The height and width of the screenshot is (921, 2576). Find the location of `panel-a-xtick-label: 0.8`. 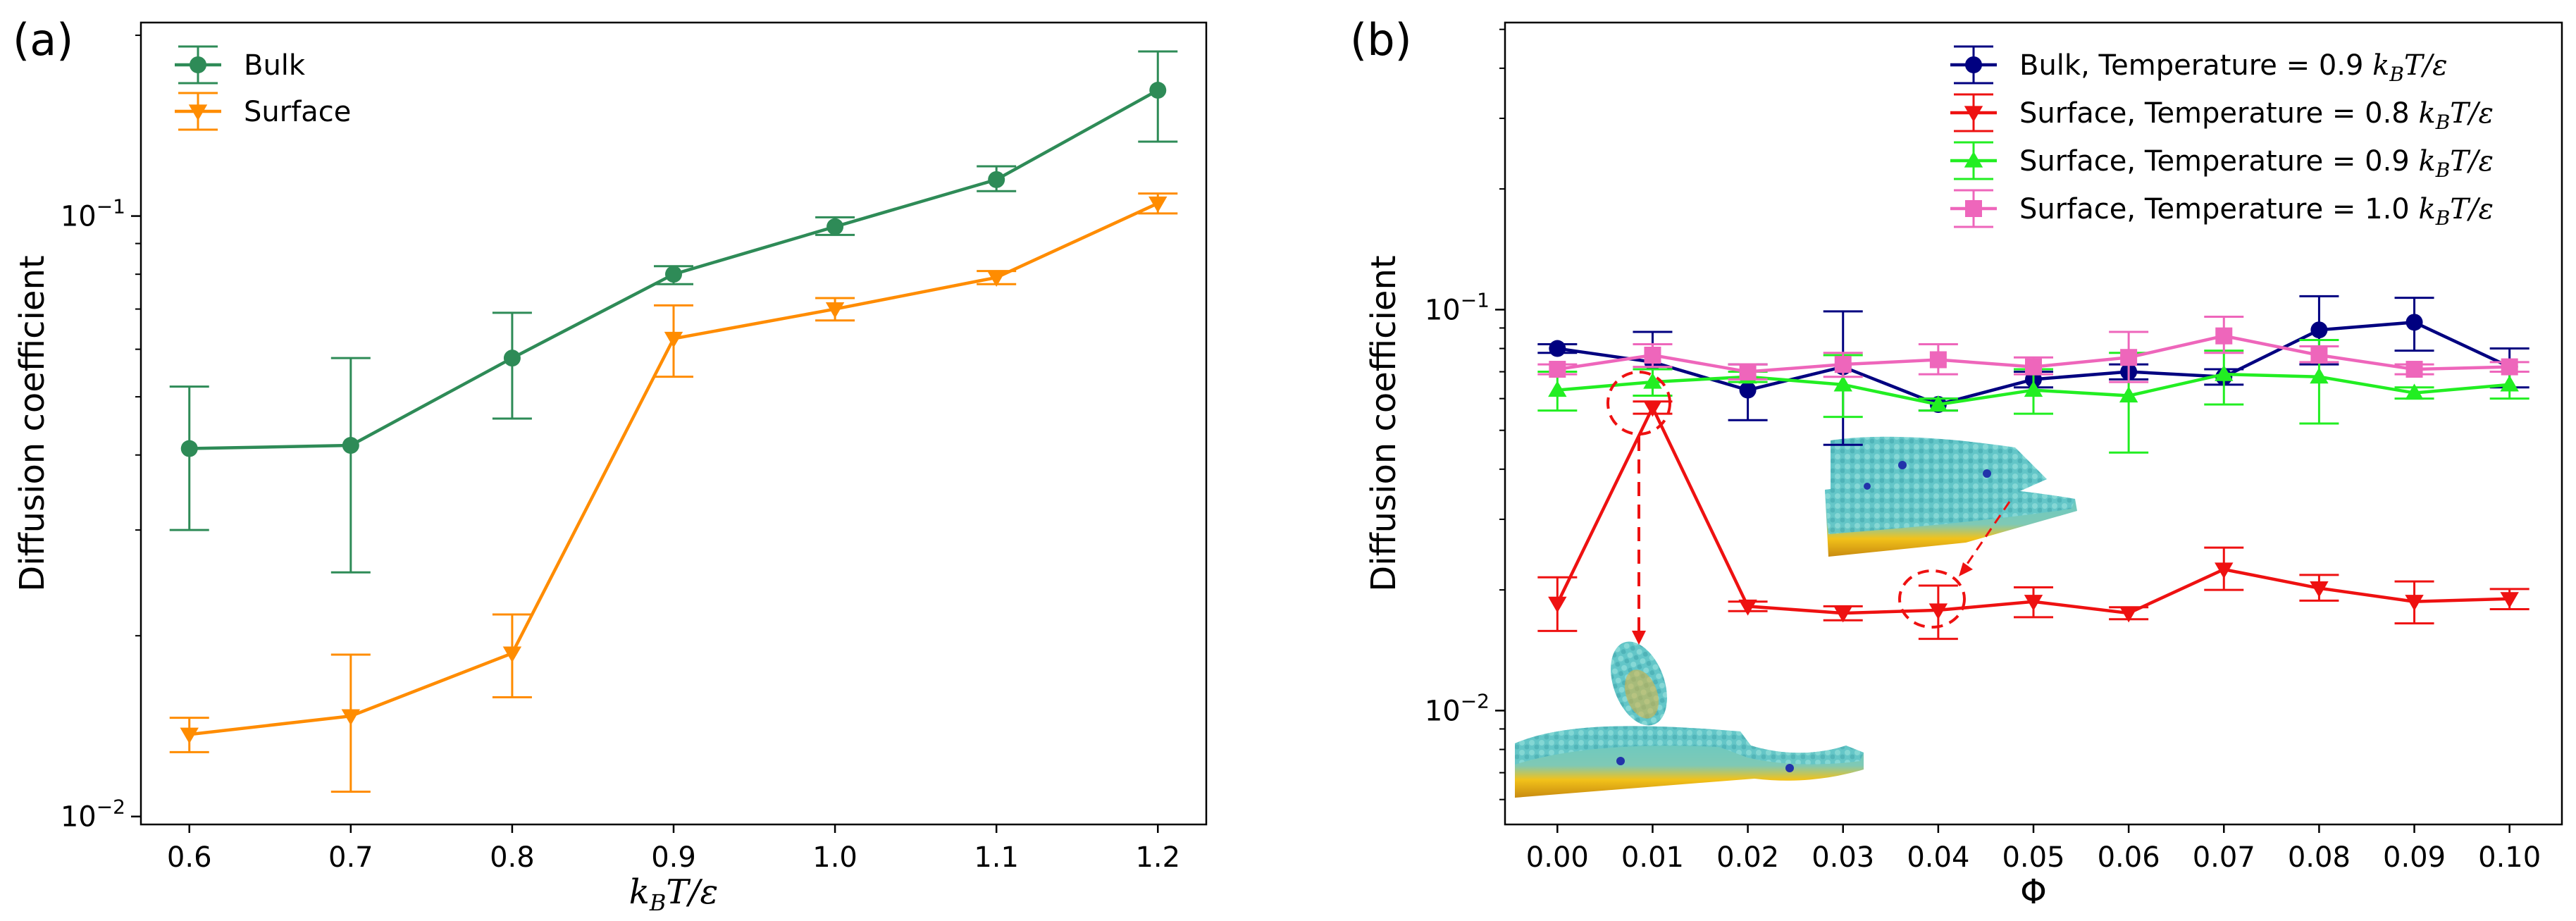

panel-a-xtick-label: 0.8 is located at coordinates (512, 857).